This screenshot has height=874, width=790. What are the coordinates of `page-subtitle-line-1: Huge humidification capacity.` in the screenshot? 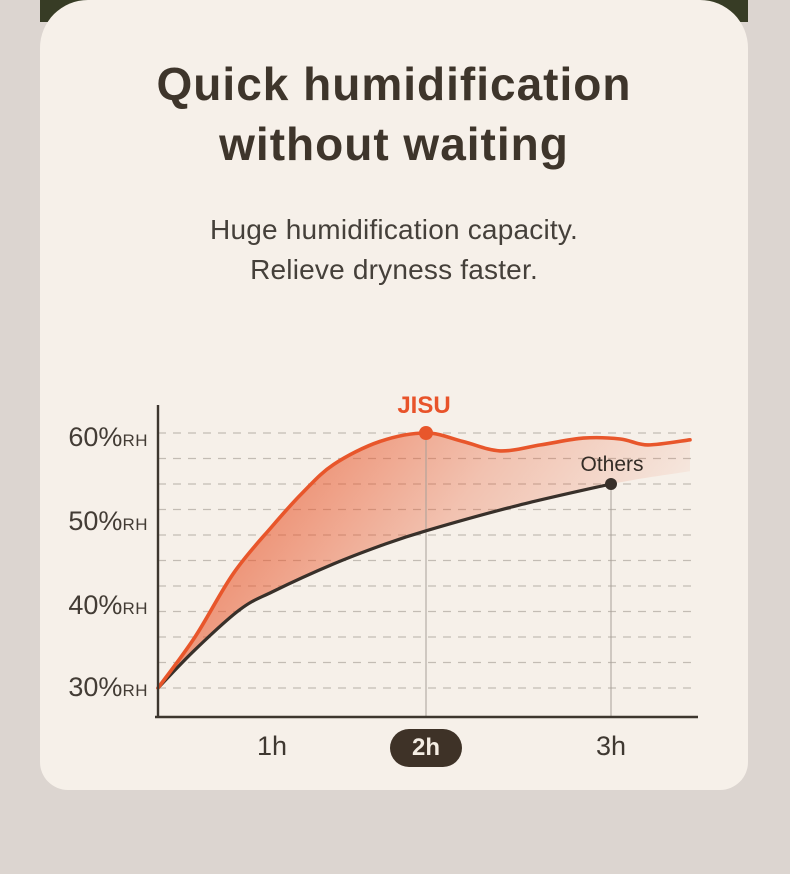 It's located at (394, 229).